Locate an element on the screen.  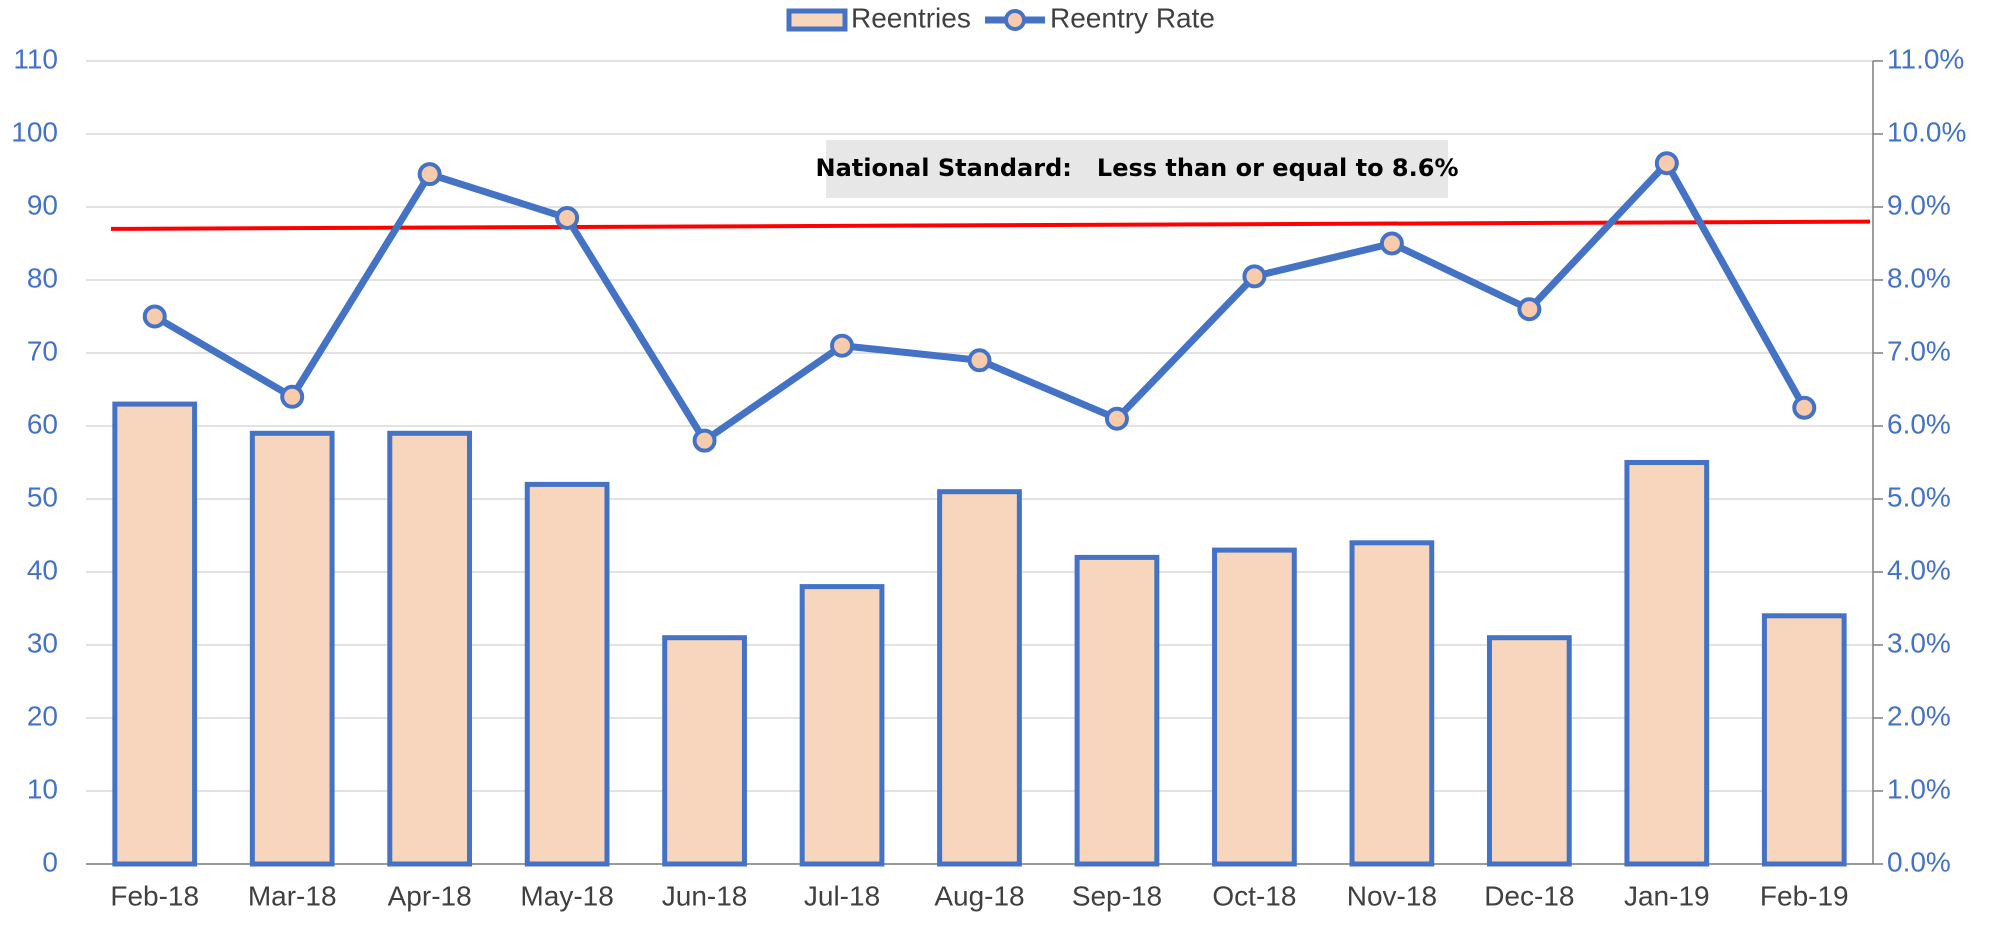
x-tick-label: Feb-19 is located at coordinates (1804, 895).